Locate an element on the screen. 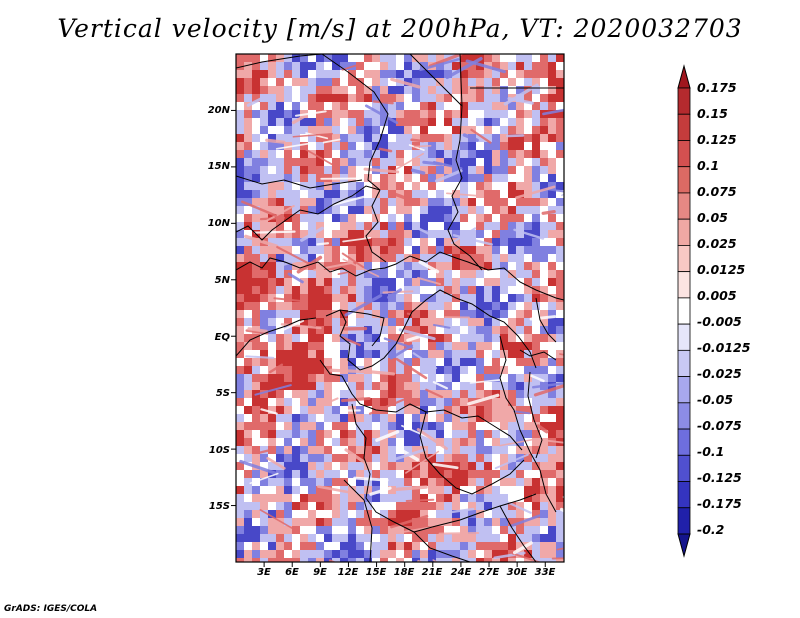 This screenshot has height=618, width=800. colorbar-label: 0.1 is located at coordinates (708, 165).